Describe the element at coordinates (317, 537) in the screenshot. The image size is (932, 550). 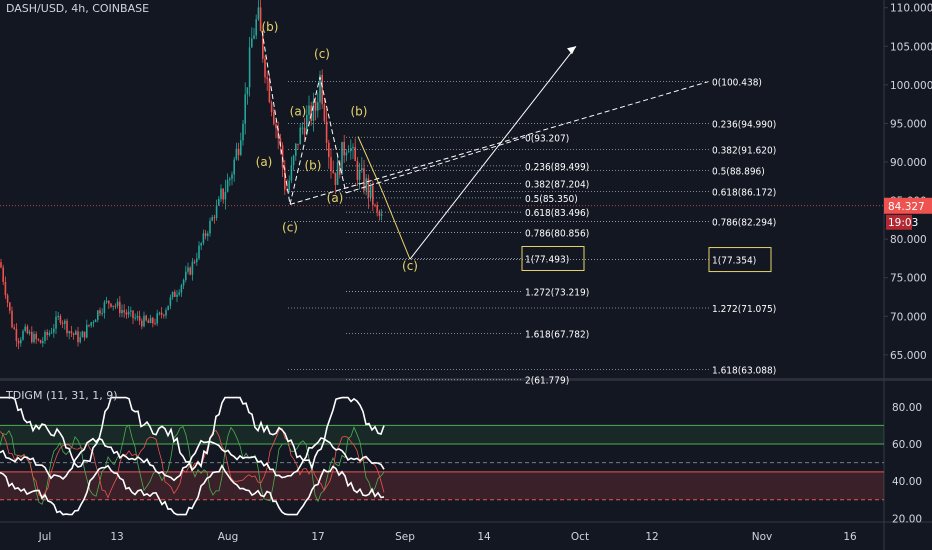
I see `time-tick-label: 17` at that location.